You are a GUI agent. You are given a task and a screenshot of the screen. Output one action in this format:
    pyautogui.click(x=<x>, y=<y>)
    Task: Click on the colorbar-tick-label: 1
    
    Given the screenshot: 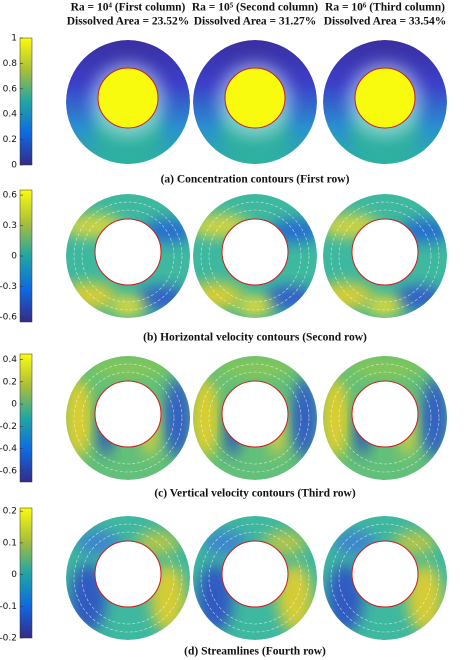 What is the action you would take?
    pyautogui.click(x=14, y=39)
    